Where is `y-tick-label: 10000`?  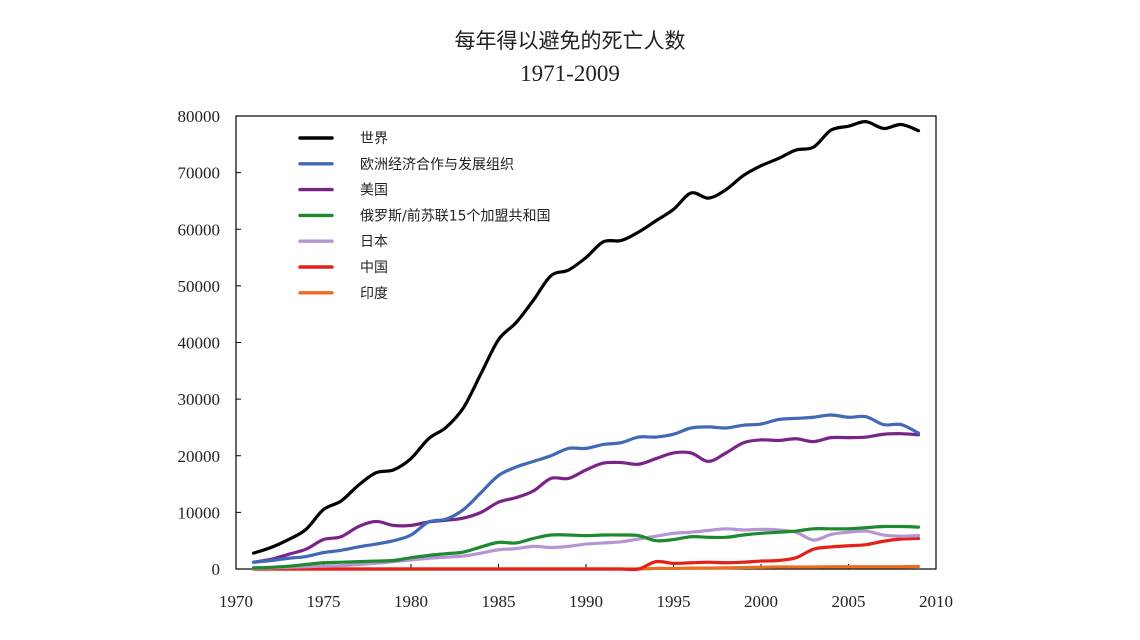
y-tick-label: 10000 is located at coordinates (199, 512).